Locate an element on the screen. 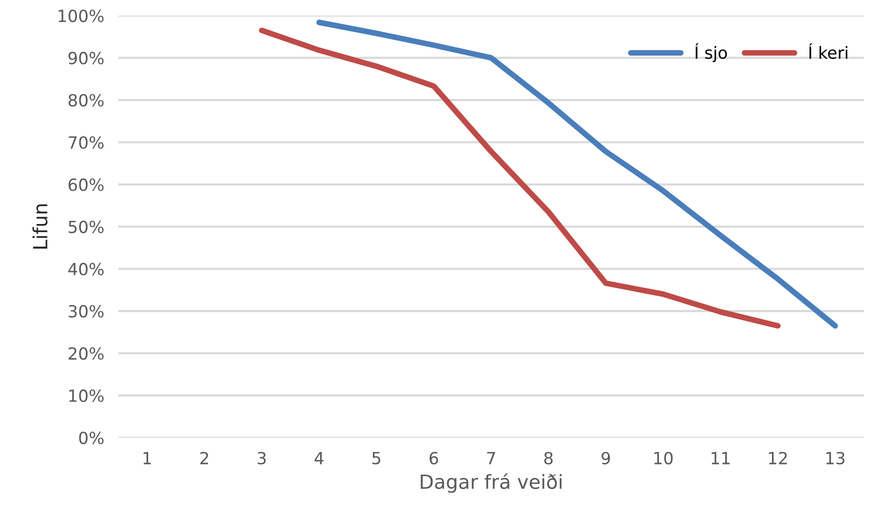  x-tick-label: 11 is located at coordinates (721, 458).